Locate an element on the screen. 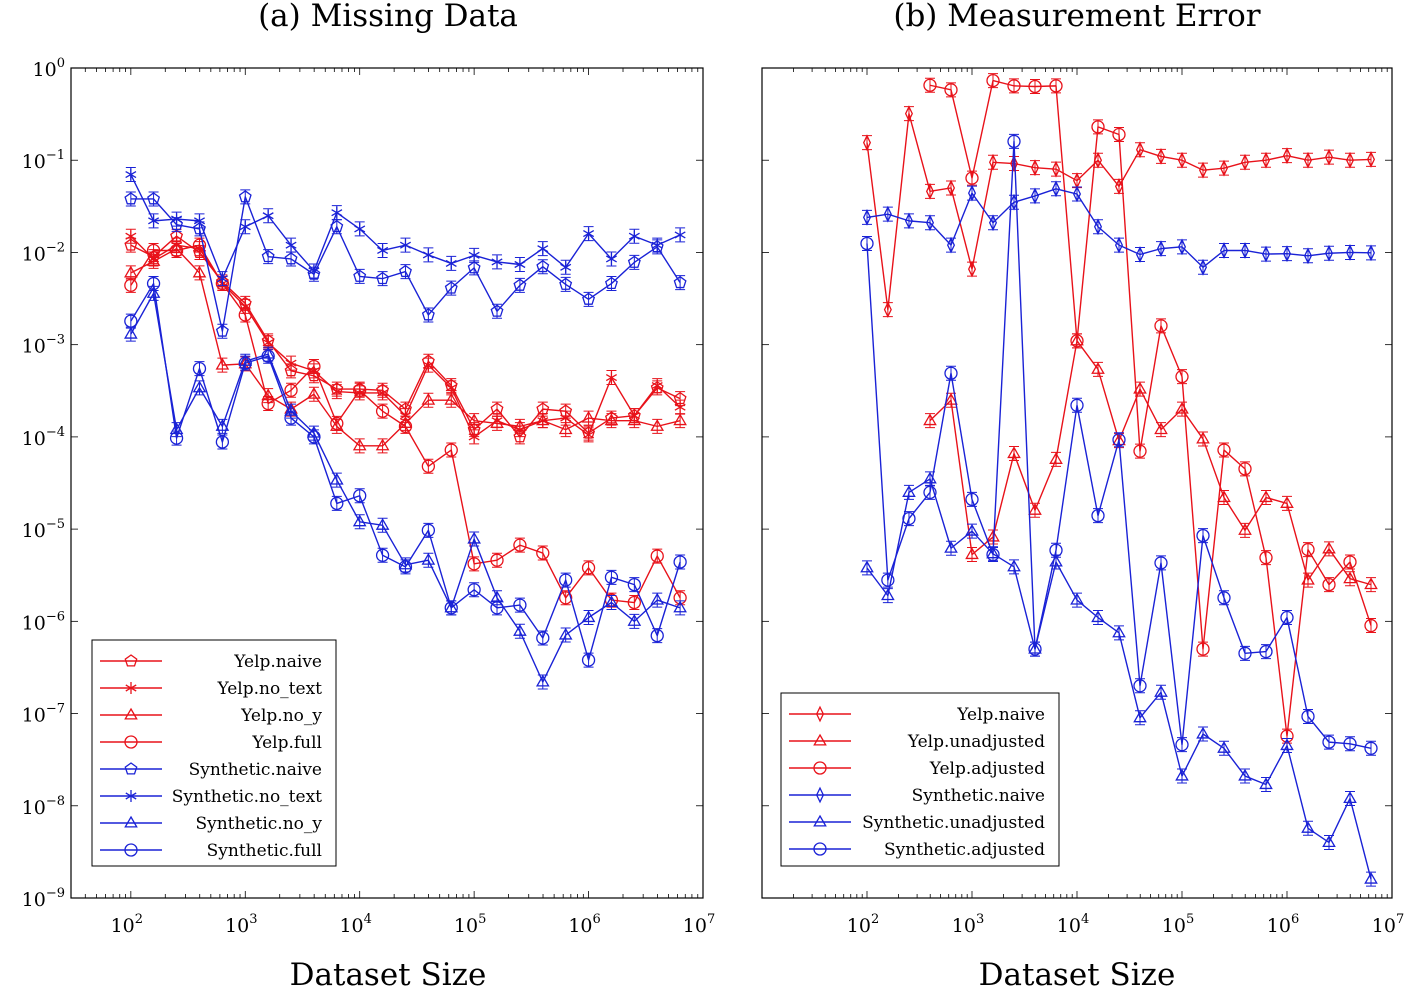 This screenshot has width=1412, height=990. legend-label: Yelp.full is located at coordinates (286, 743).